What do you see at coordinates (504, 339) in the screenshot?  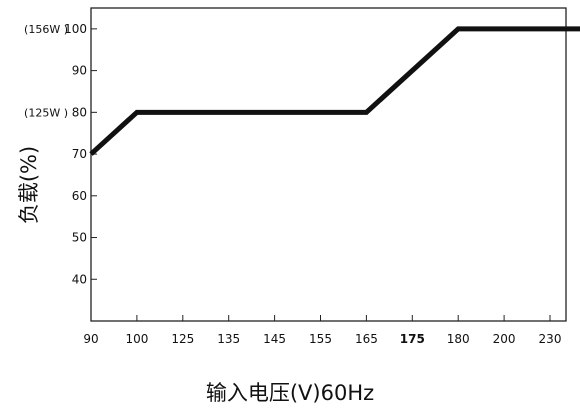 I see `x-tick-label: 200` at bounding box center [504, 339].